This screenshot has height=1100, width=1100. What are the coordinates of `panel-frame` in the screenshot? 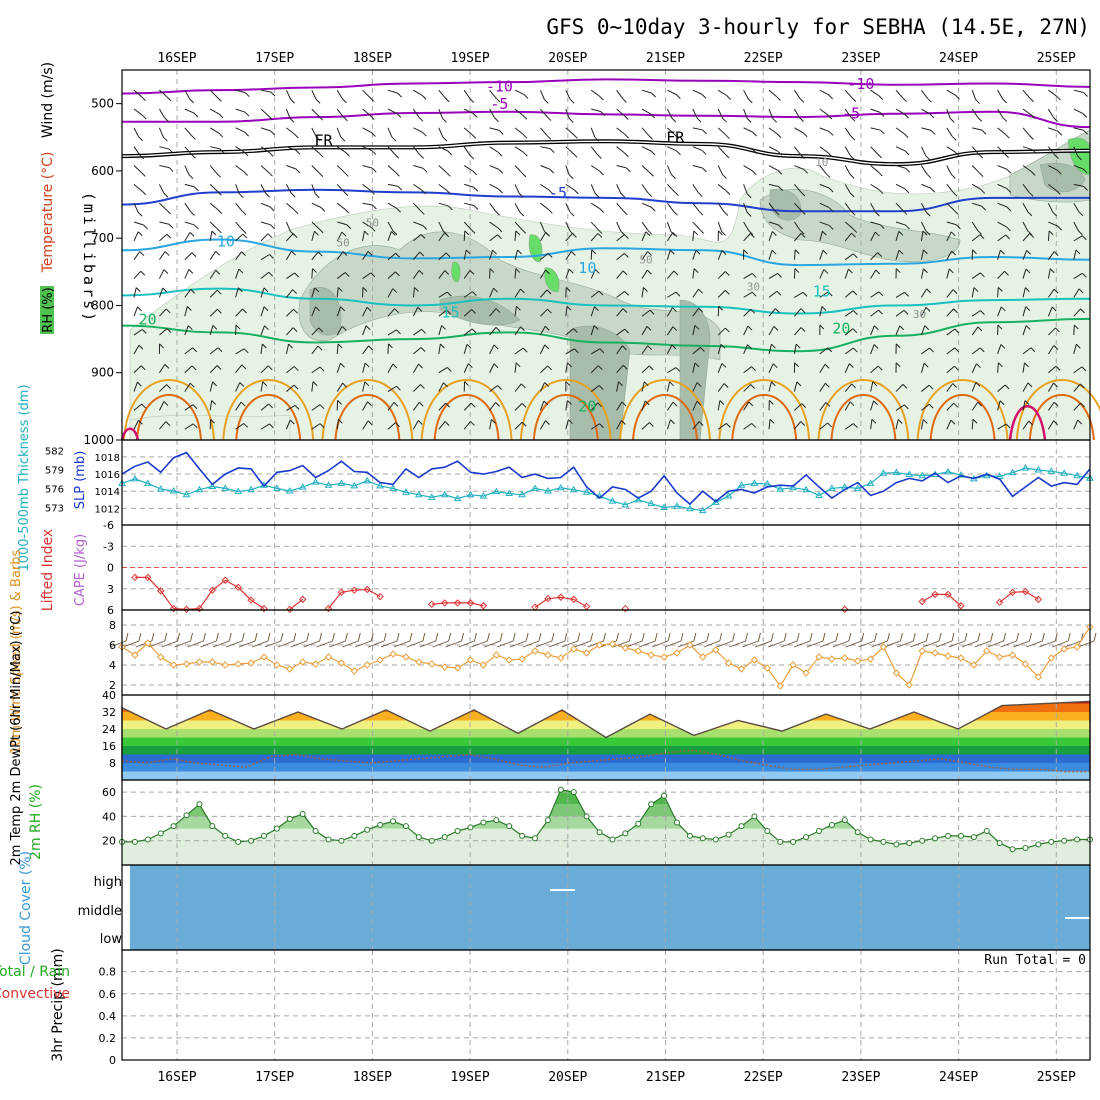 It's located at (606, 652).